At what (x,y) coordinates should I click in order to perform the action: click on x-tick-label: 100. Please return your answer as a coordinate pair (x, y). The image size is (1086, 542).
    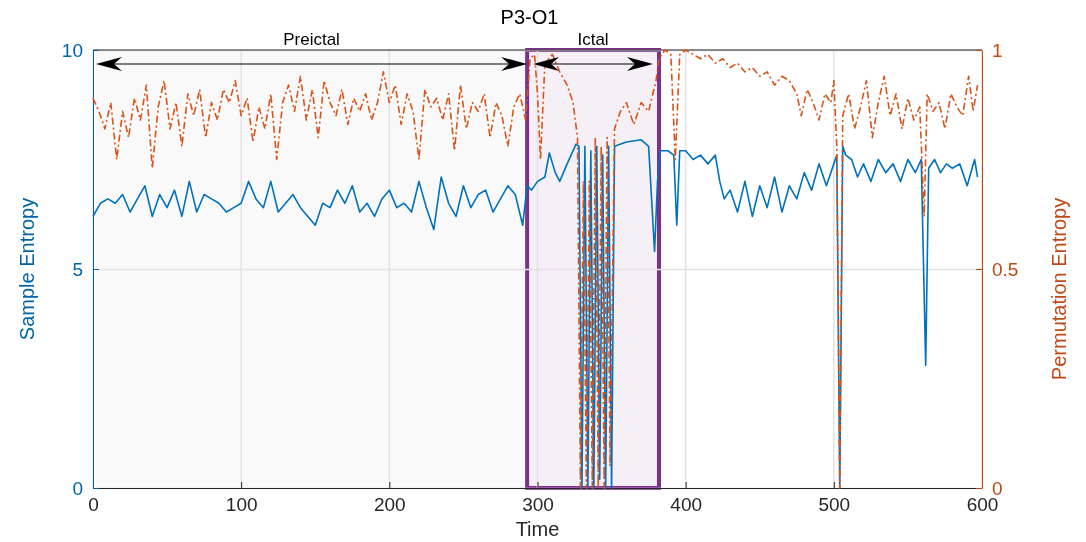
    Looking at the image, I should click on (241, 505).